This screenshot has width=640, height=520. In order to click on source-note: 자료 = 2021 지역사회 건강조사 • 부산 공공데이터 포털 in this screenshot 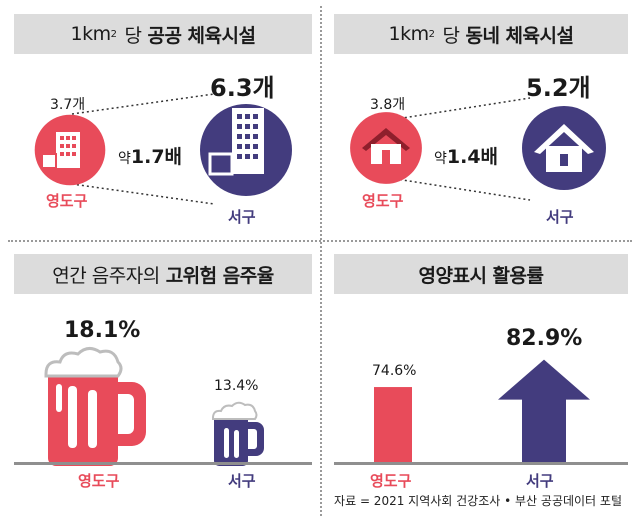, I will do `click(478, 501)`.